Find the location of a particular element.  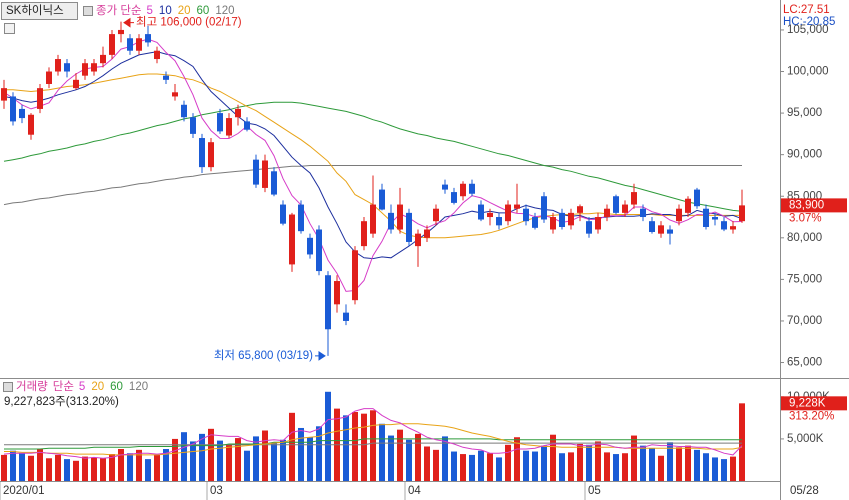

x-end-label: 05/28 is located at coordinates (804, 491).